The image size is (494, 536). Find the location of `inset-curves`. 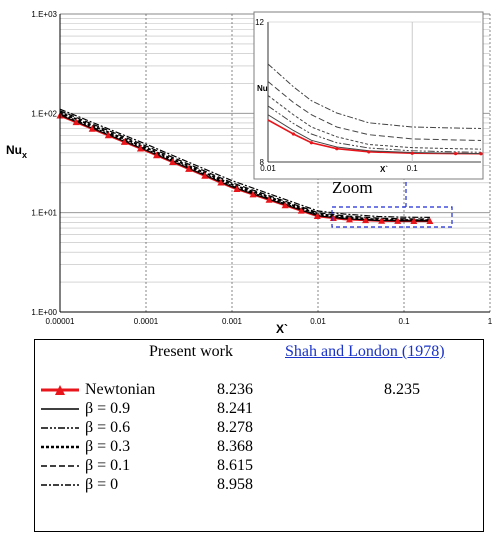

inset-curves is located at coordinates (375, 109).